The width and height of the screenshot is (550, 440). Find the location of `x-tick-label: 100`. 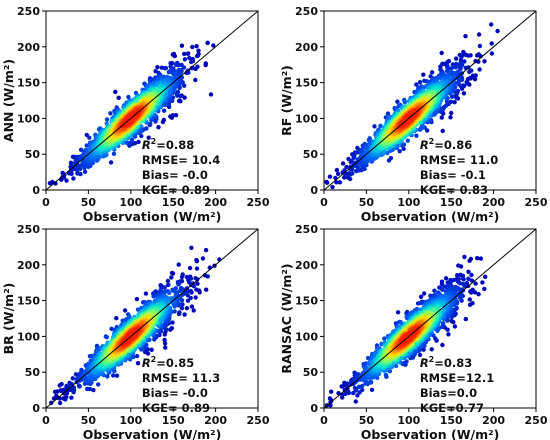

x-tick-label: 100 is located at coordinates (408, 202).